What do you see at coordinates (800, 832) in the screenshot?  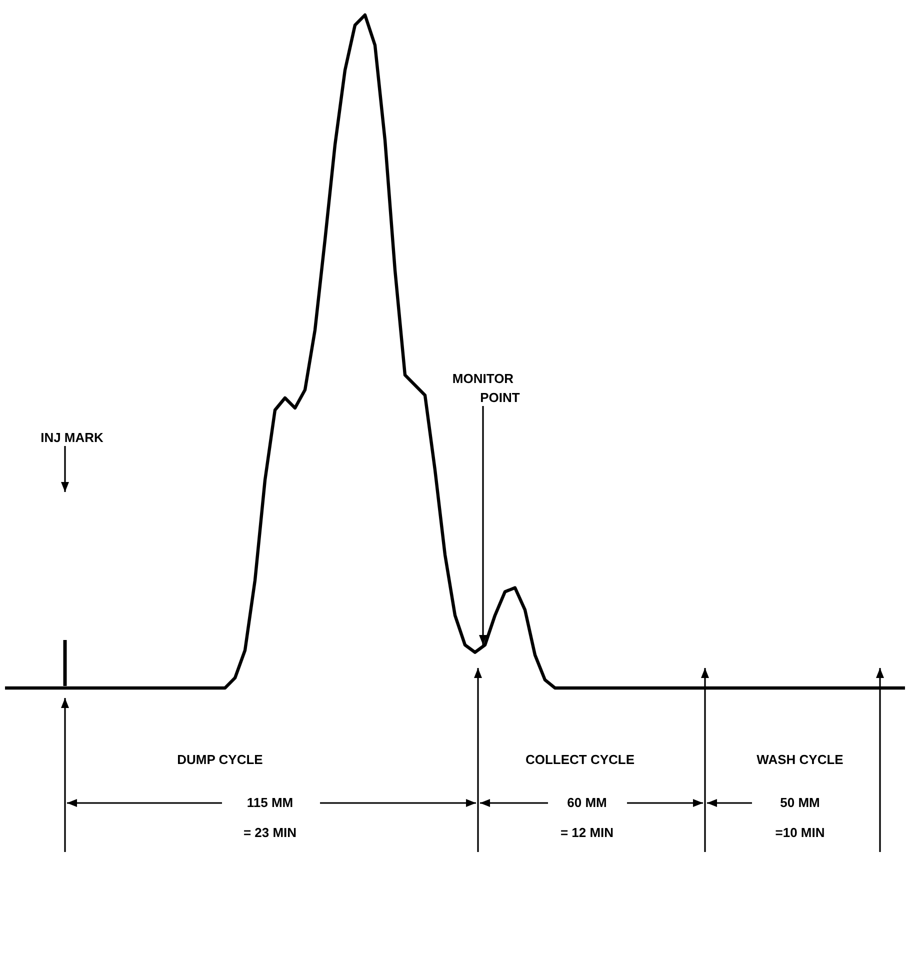 I see `text: =10 MIN` at bounding box center [800, 832].